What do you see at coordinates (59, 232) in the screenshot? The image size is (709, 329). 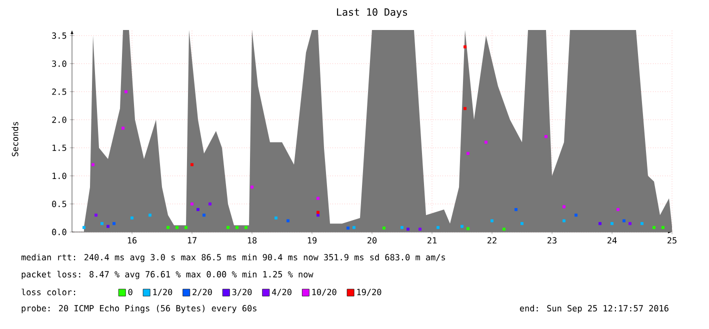 I see `y-tick-label: 0.0` at bounding box center [59, 232].